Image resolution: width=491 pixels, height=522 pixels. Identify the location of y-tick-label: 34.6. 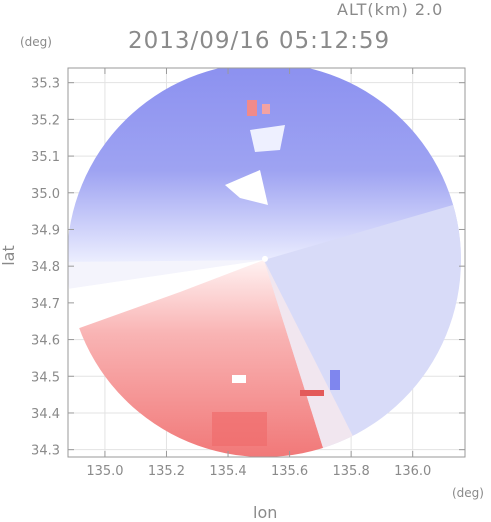
(45, 341).